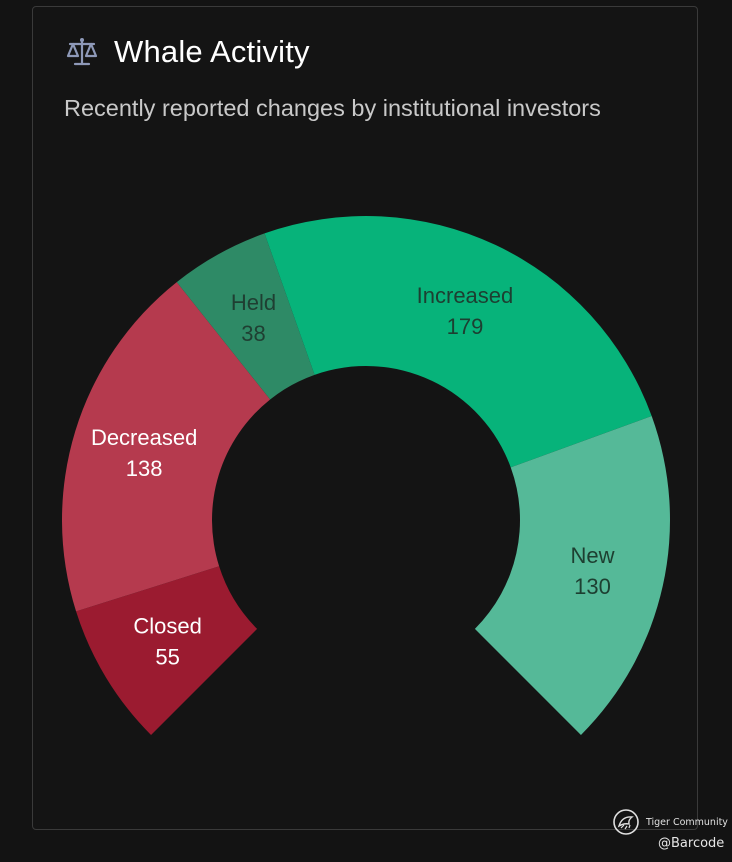 The width and height of the screenshot is (732, 862). I want to click on slice-held, so click(245, 316).